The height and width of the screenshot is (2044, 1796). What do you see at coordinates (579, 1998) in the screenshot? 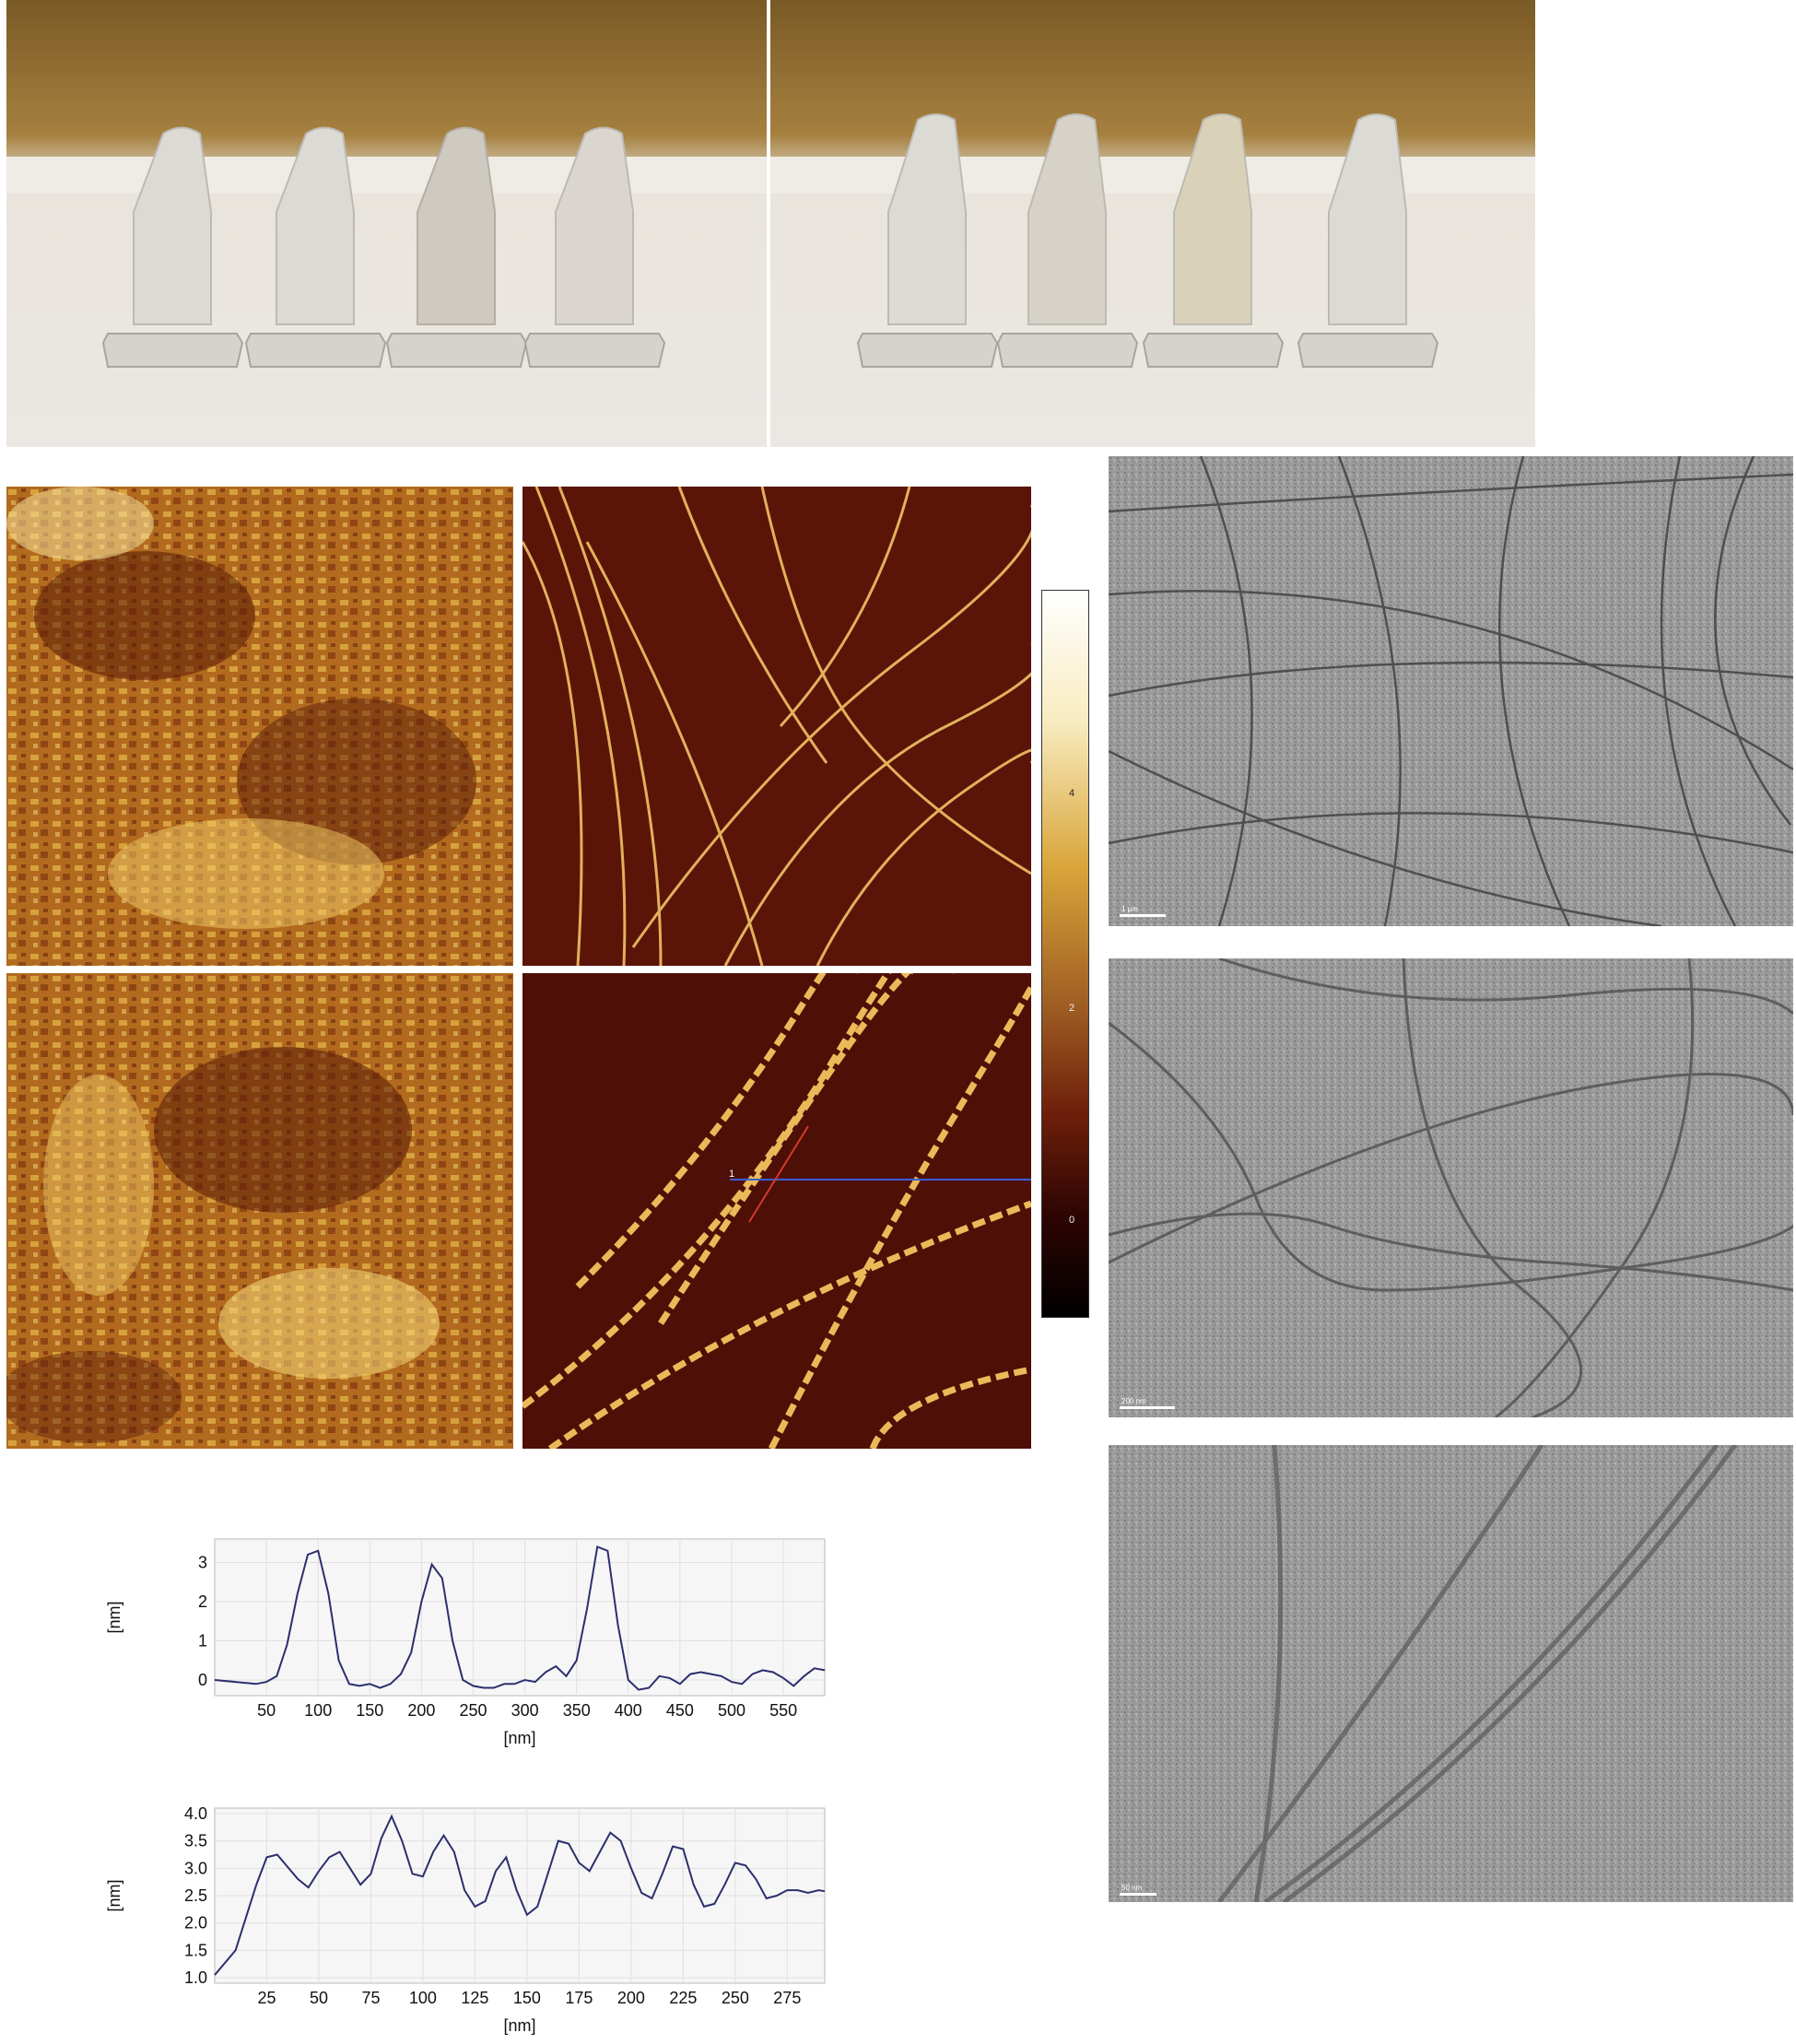
I see `x-tick-label: 175` at bounding box center [579, 1998].